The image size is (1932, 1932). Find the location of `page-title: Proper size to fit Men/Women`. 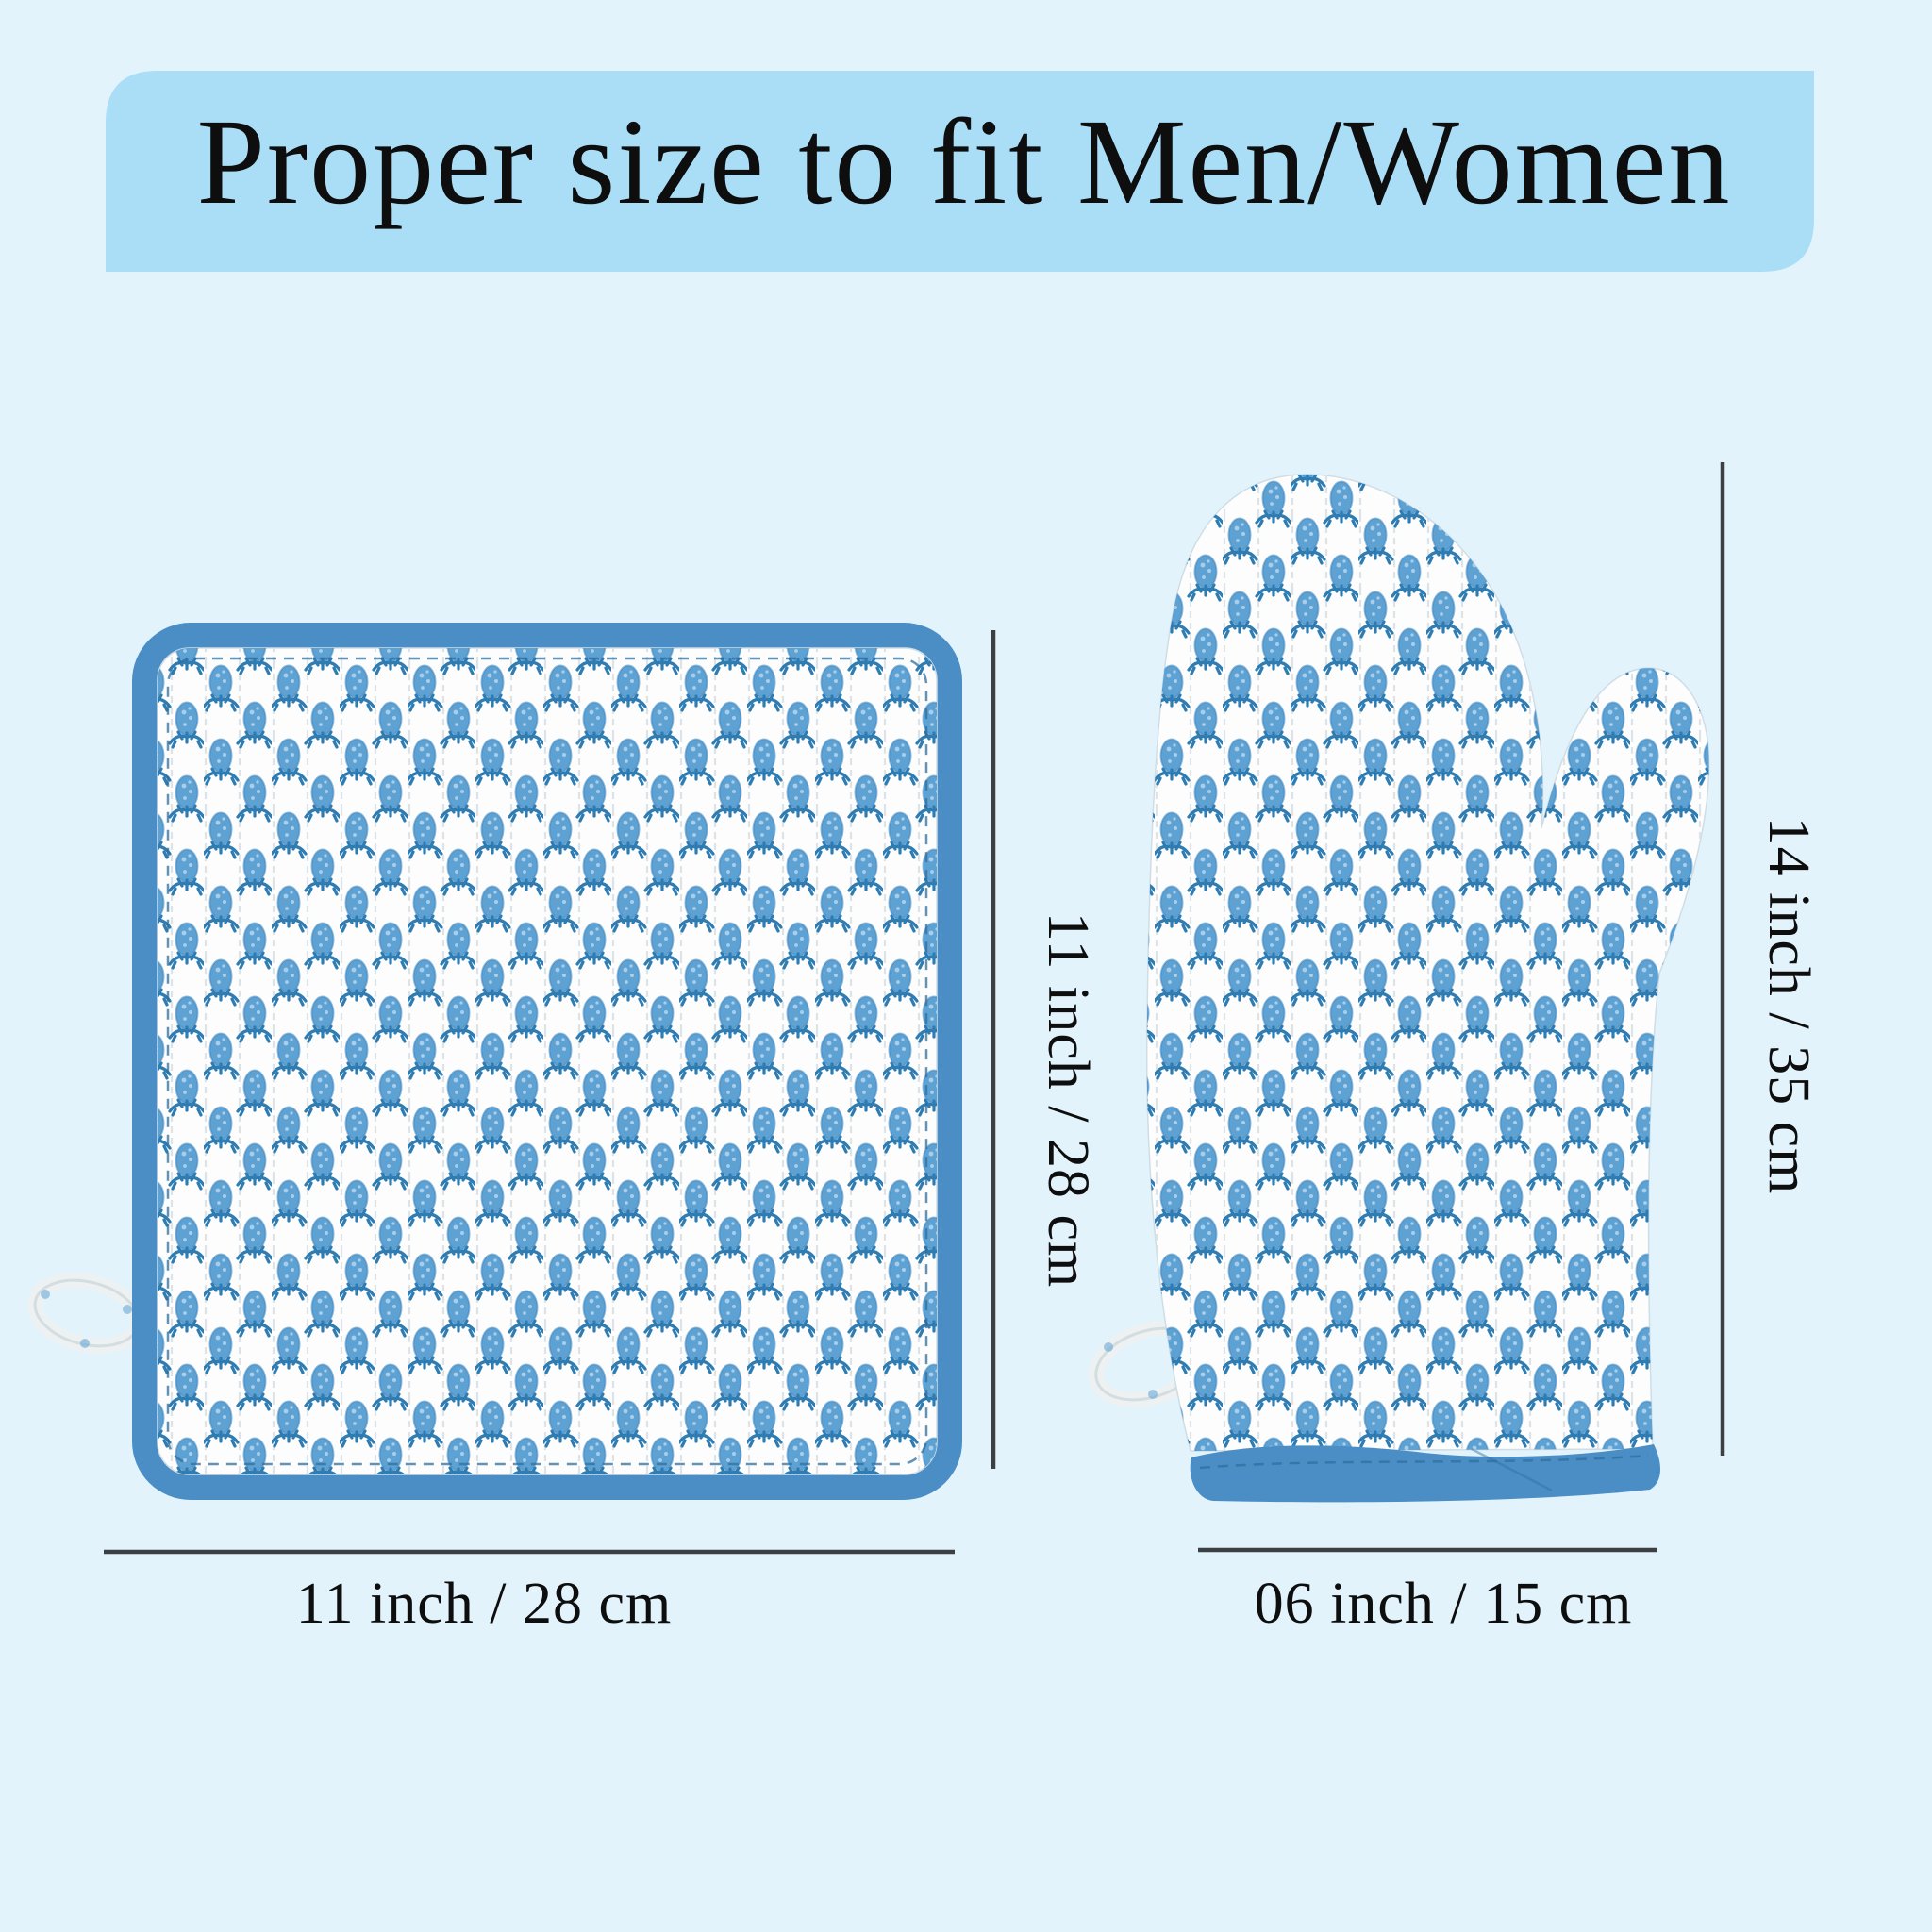

page-title: Proper size to fit Men/Women is located at coordinates (964, 162).